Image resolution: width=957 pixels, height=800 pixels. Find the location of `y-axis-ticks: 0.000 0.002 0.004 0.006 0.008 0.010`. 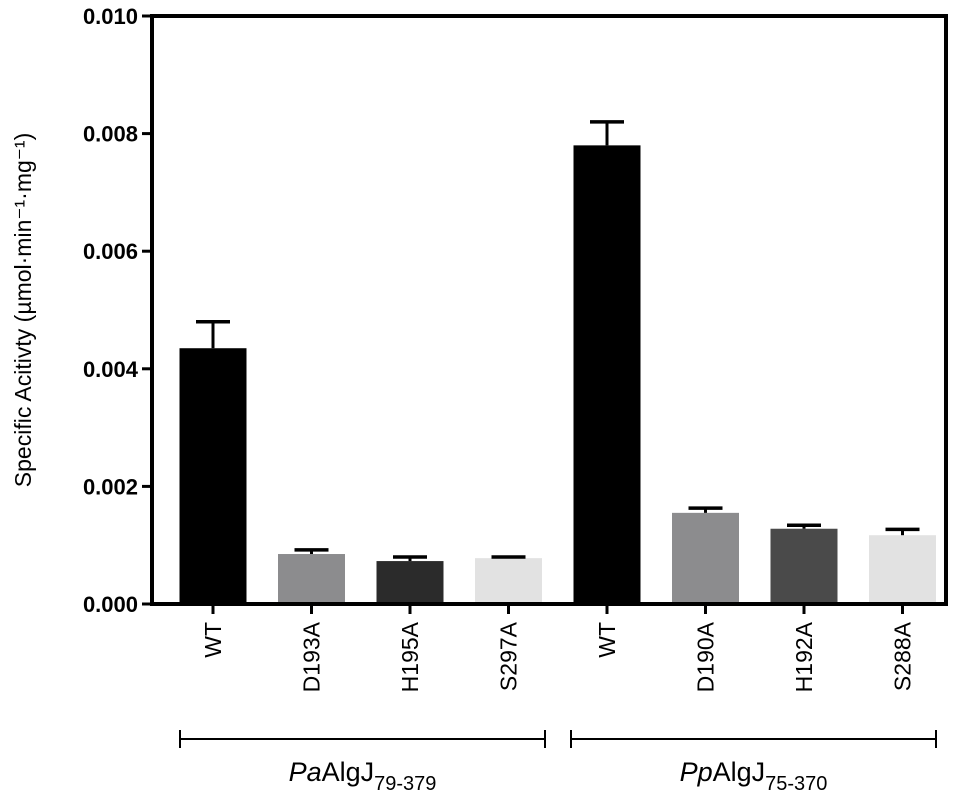

y-axis-ticks: 0.000 0.002 0.004 0.006 0.008 0.010 is located at coordinates (117, 310).